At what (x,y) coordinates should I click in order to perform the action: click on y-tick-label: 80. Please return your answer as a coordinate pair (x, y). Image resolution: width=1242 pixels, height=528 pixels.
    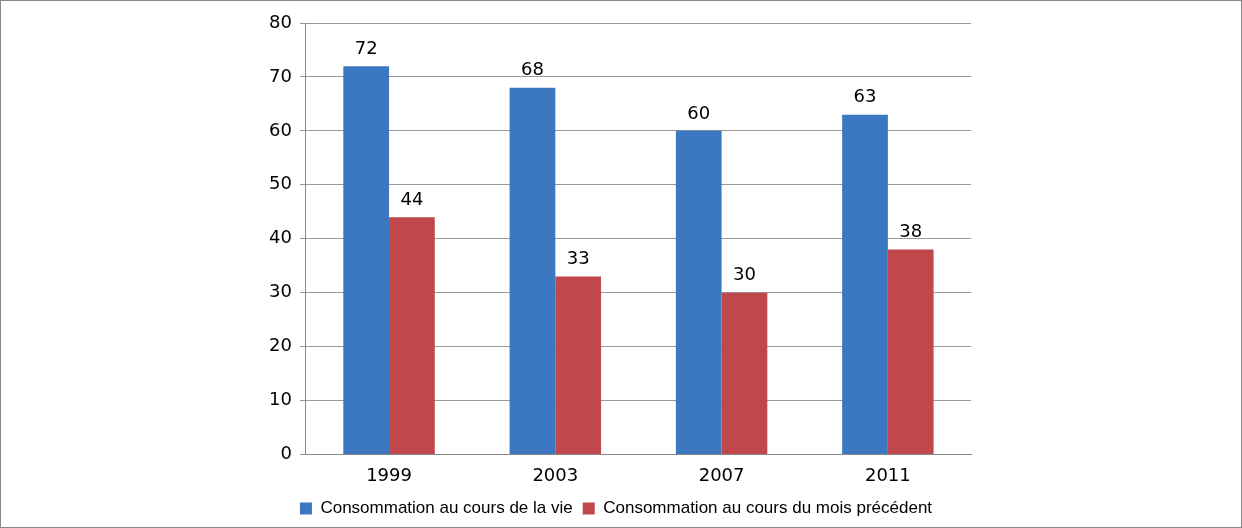
    Looking at the image, I should click on (280, 21).